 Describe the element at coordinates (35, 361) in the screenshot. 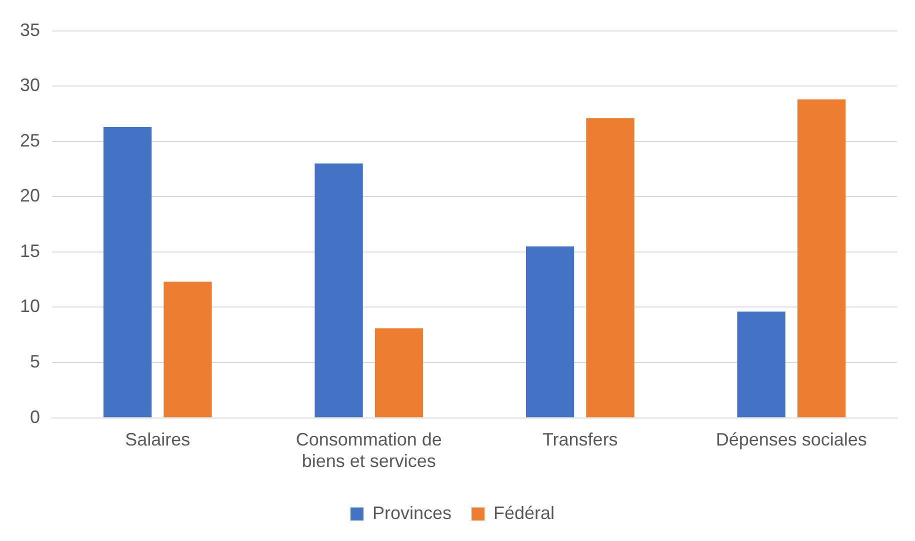

I see `y-tick-label: 5` at that location.